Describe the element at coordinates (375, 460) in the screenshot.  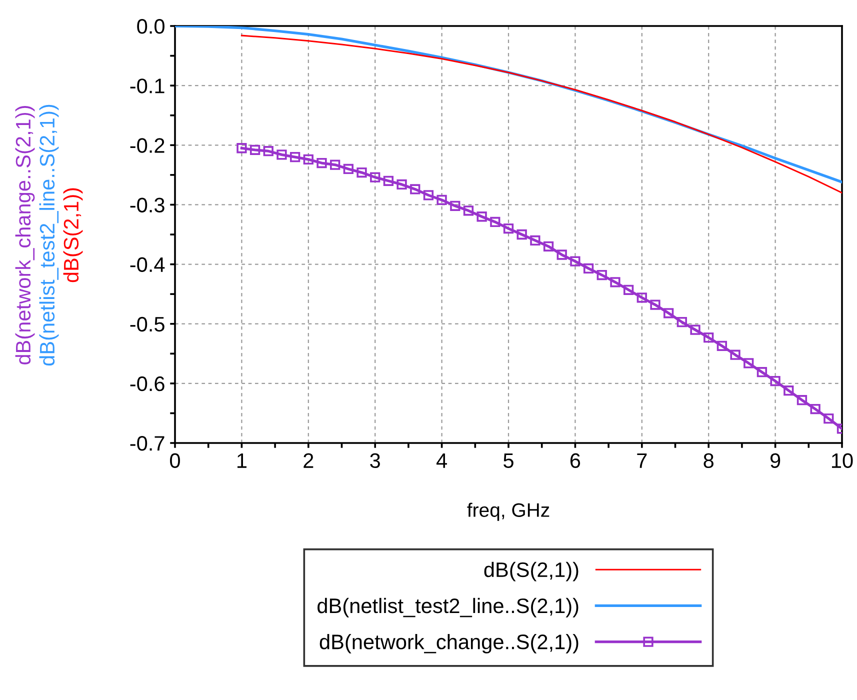
I see `x-tick-label: 3` at that location.